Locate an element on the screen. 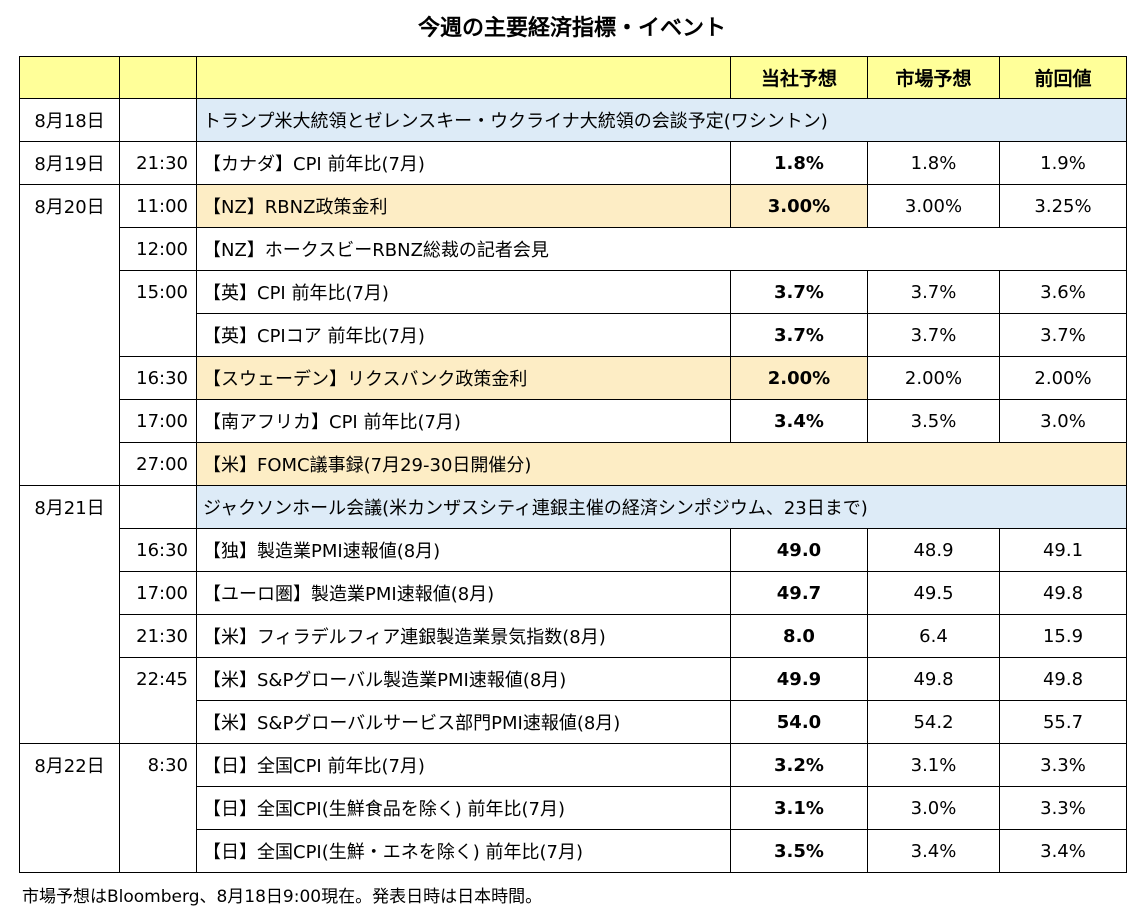 The image size is (1144, 915). table-row: 【日】全国CPI(生鮮食品を除く) 前年比(7月) 3.1% 3.0% 3.3% is located at coordinates (573, 808).